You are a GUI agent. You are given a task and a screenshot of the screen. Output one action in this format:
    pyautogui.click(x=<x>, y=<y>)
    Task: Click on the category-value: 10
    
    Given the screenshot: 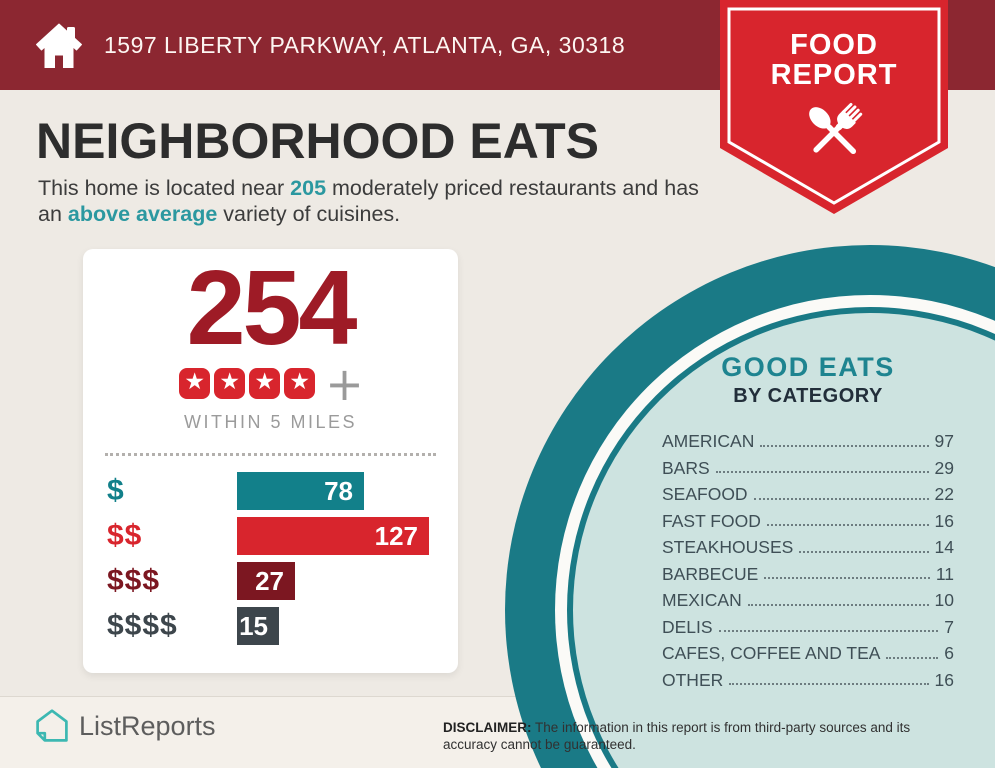 What is the action you would take?
    pyautogui.click(x=944, y=600)
    